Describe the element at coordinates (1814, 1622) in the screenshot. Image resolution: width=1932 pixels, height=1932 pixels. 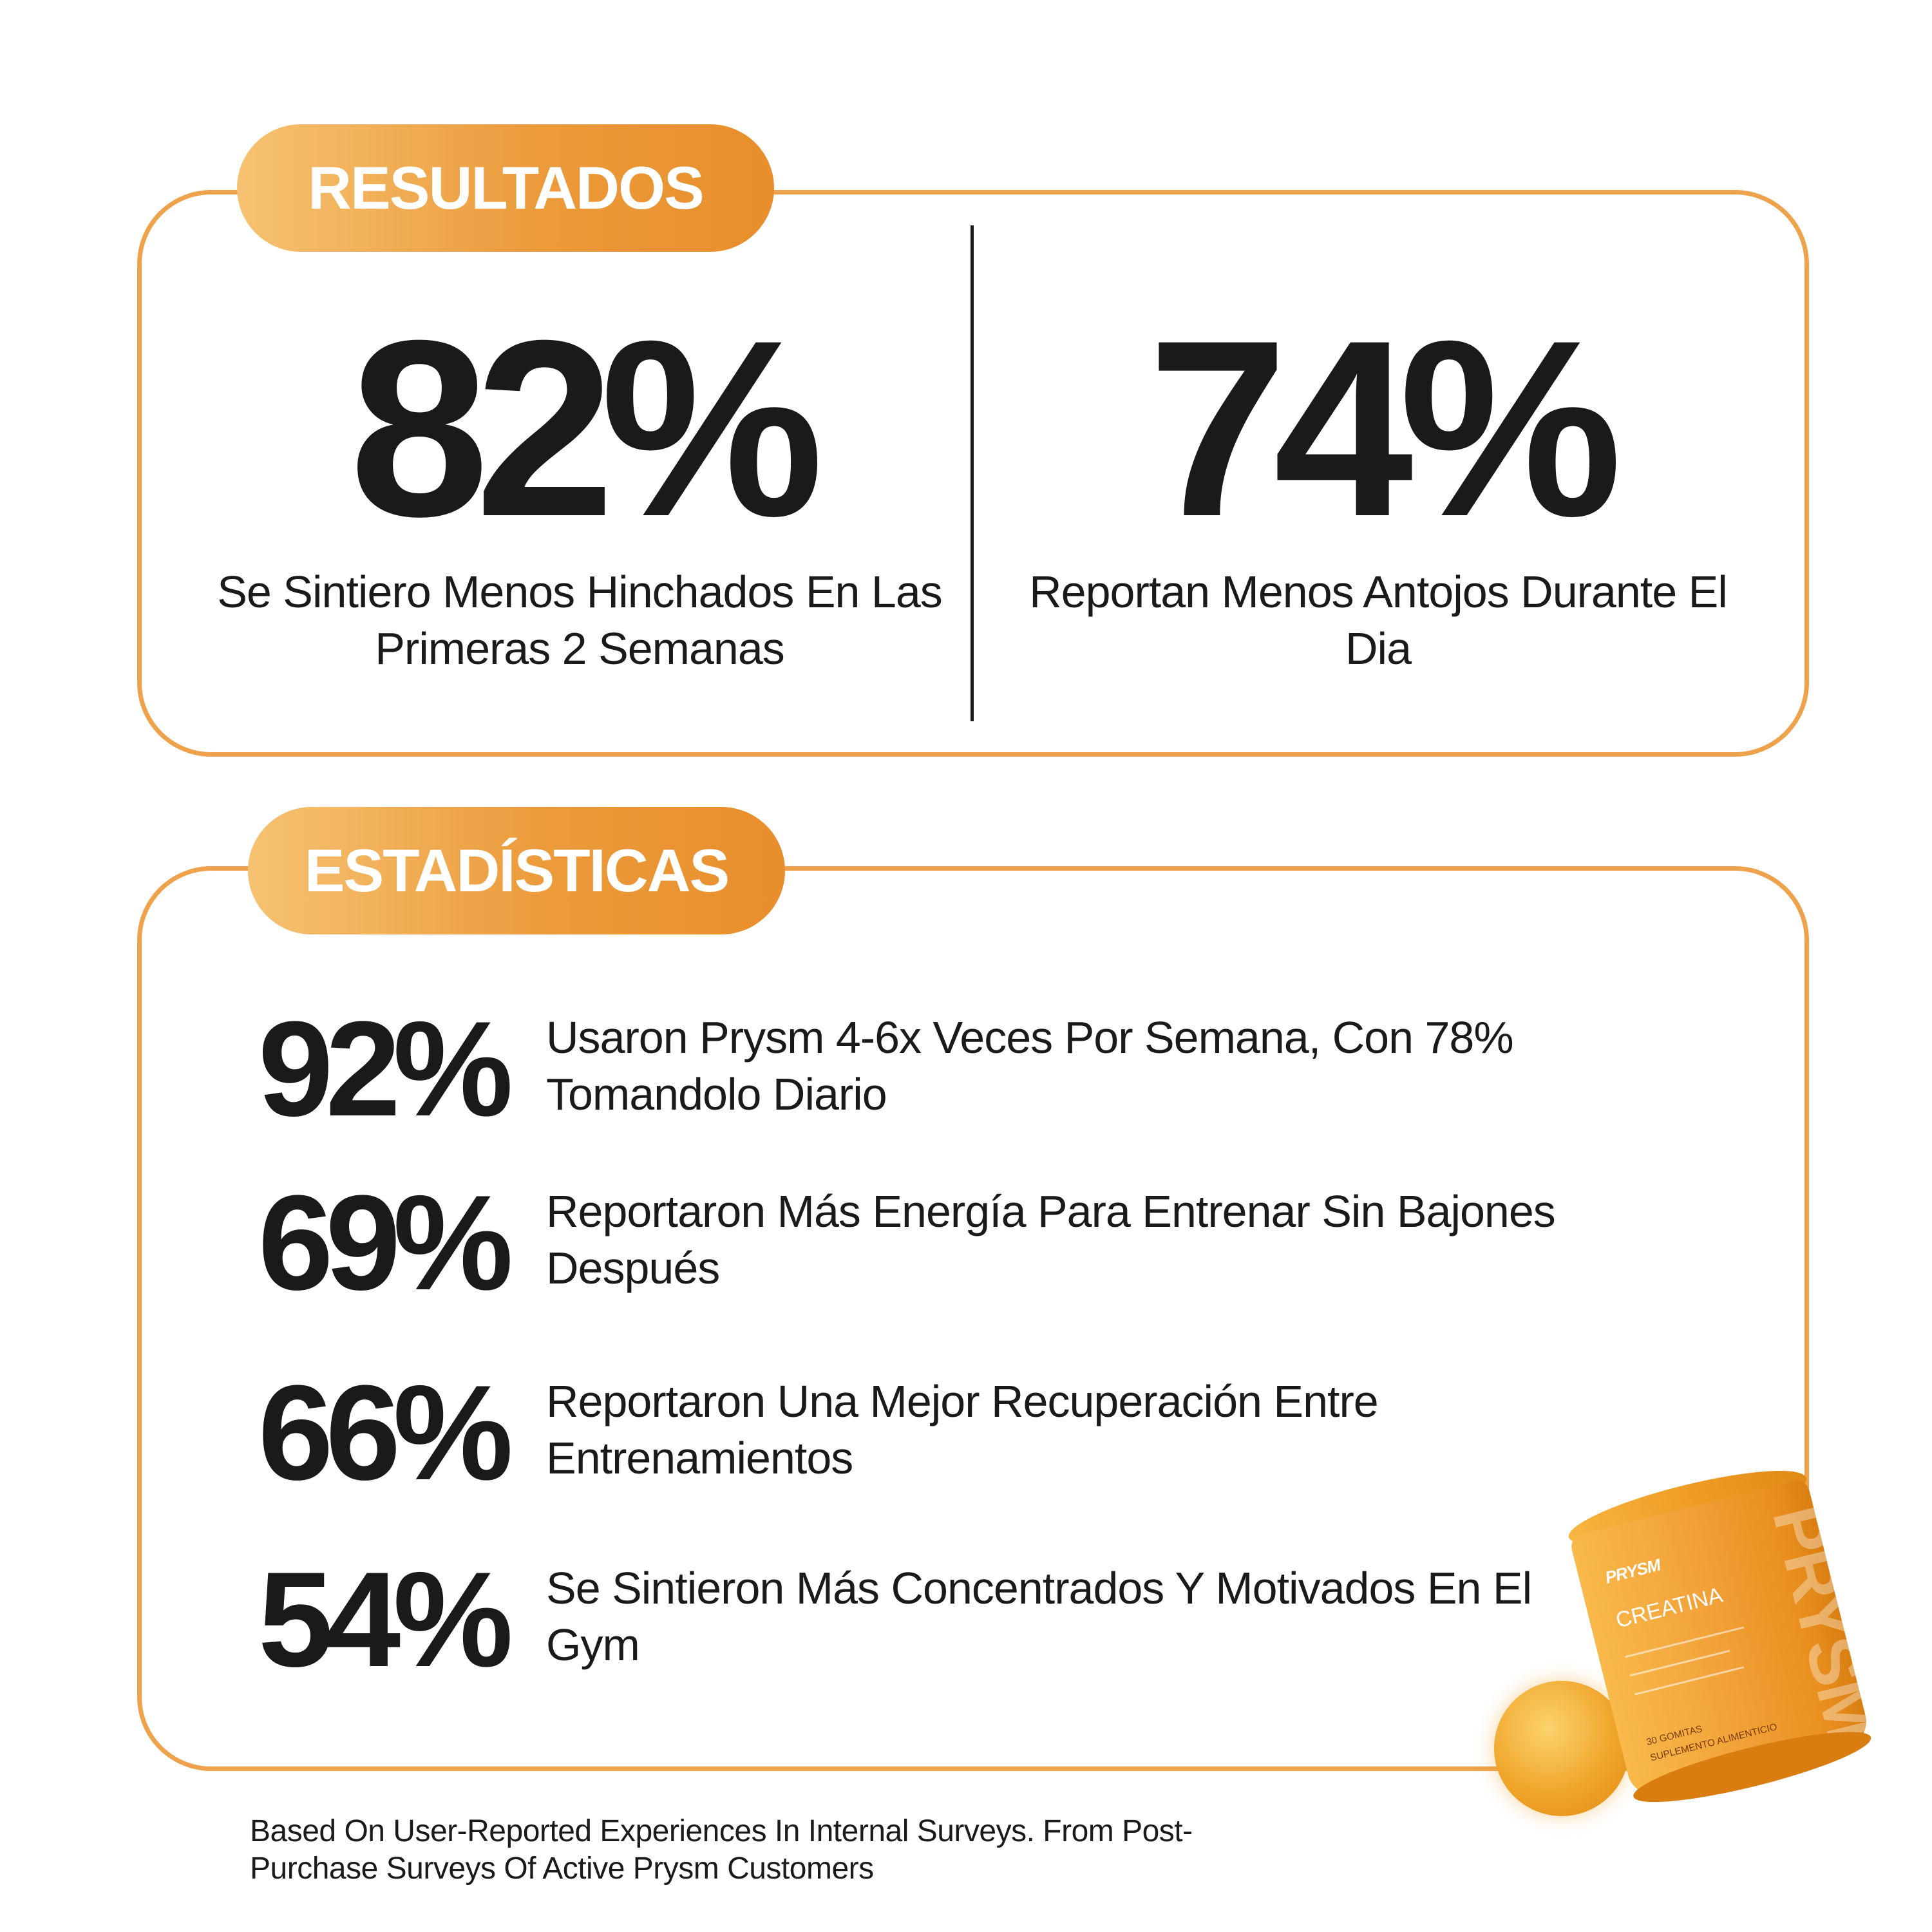
I see `jar-side-logo: PRYSM` at that location.